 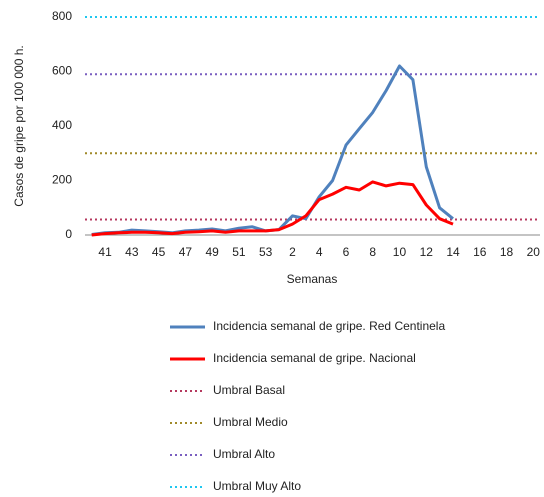 I want to click on x-tick-label: 41, so click(x=105, y=252).